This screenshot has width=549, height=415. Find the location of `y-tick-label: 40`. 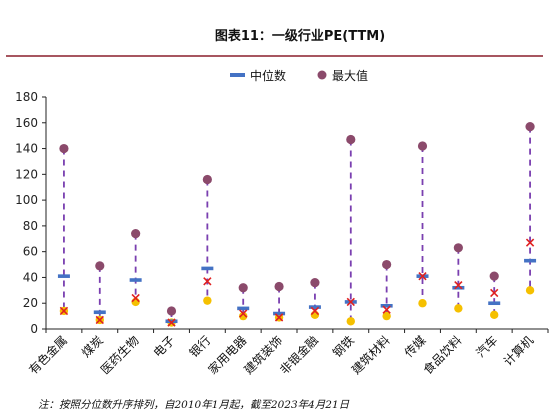

y-tick-label: 40 is located at coordinates (30, 277).